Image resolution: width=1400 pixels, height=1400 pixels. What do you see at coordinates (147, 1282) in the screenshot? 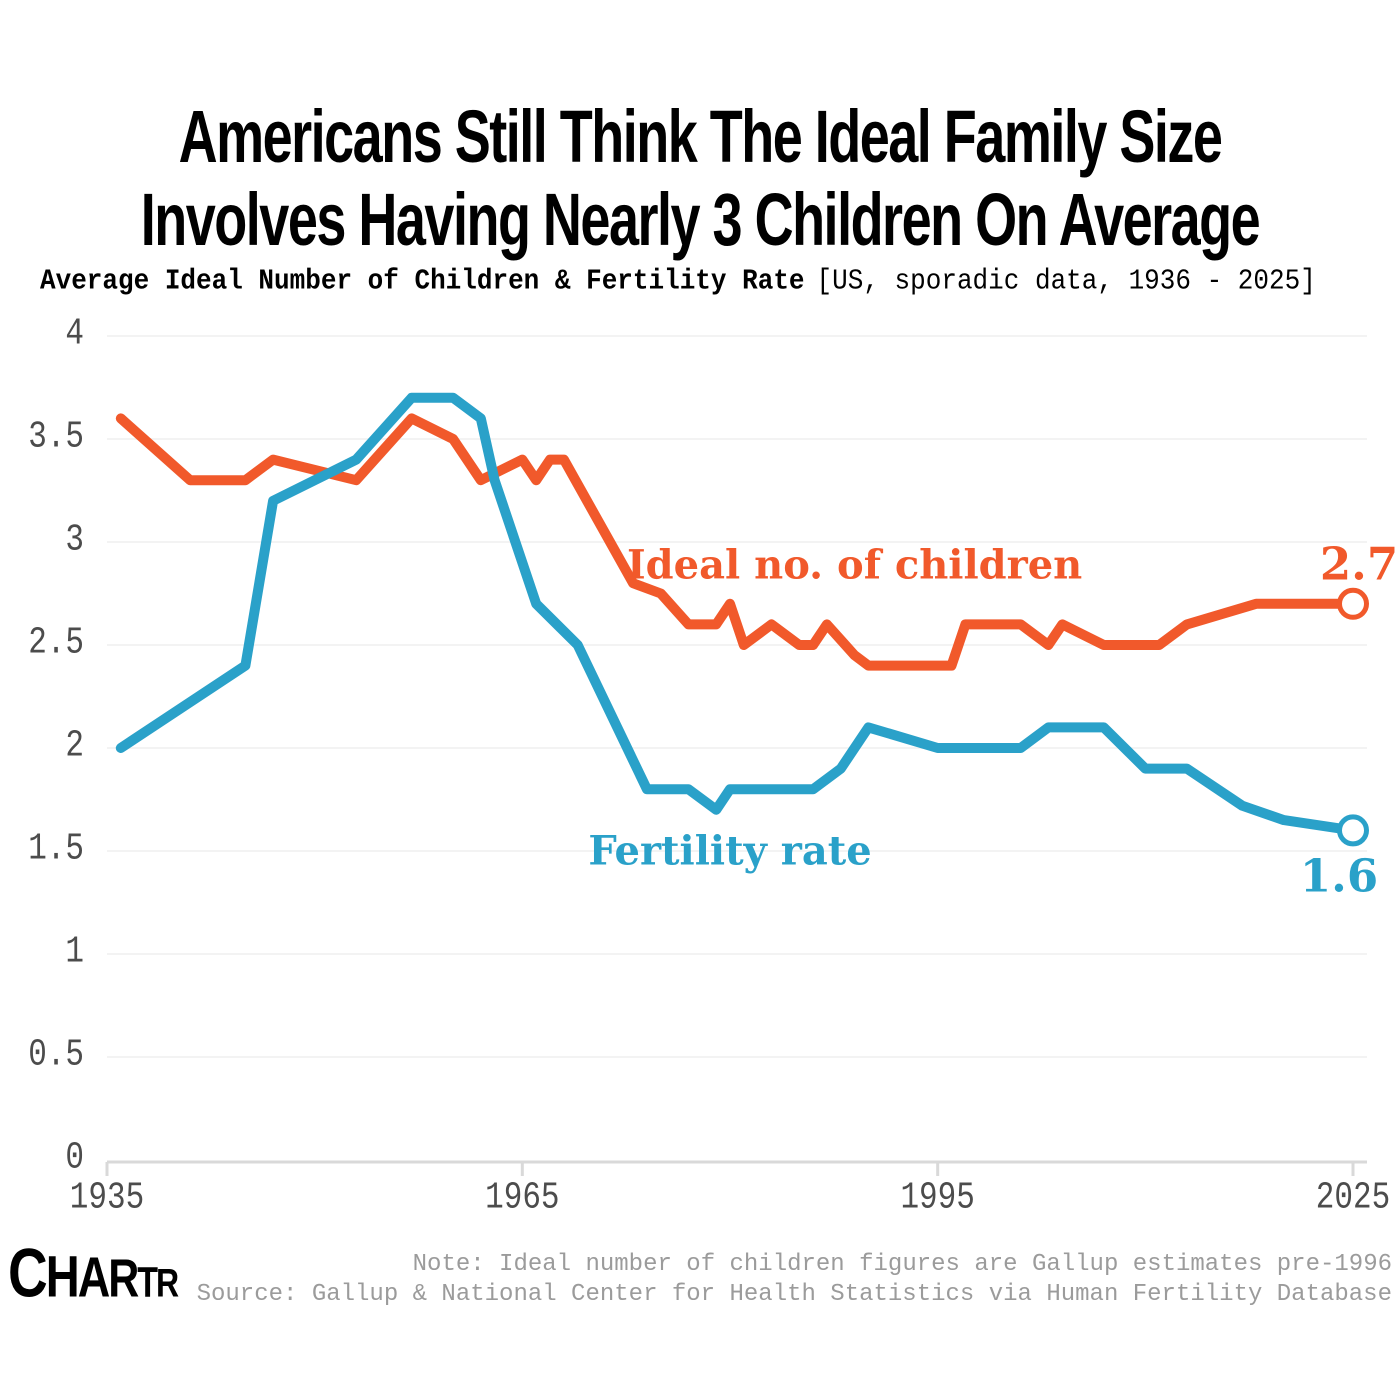
I see `logo-letter: T` at bounding box center [147, 1282].